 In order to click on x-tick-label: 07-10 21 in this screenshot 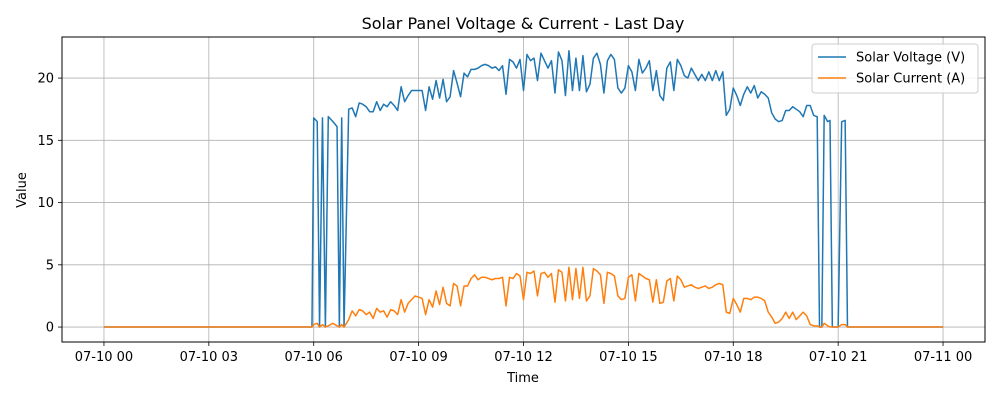, I will do `click(838, 357)`.